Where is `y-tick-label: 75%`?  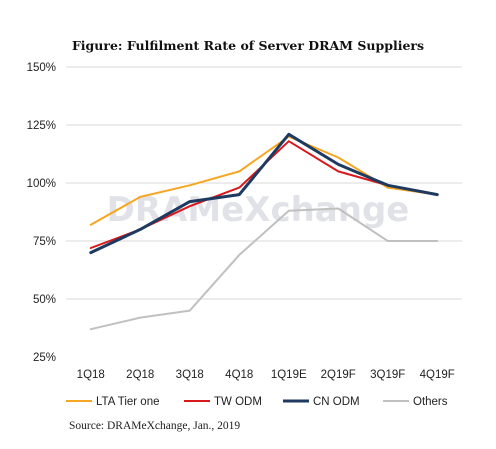 y-tick-label: 75% is located at coordinates (44, 242).